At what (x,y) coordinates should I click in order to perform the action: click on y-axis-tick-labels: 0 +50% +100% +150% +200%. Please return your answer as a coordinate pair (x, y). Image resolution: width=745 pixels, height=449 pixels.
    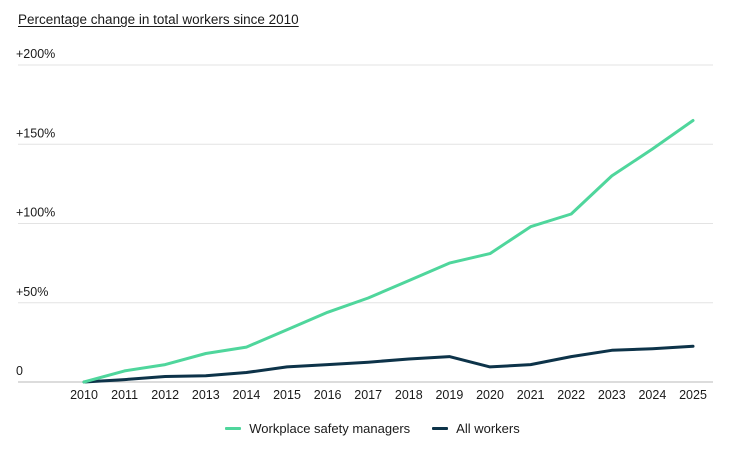
    Looking at the image, I should click on (35, 212).